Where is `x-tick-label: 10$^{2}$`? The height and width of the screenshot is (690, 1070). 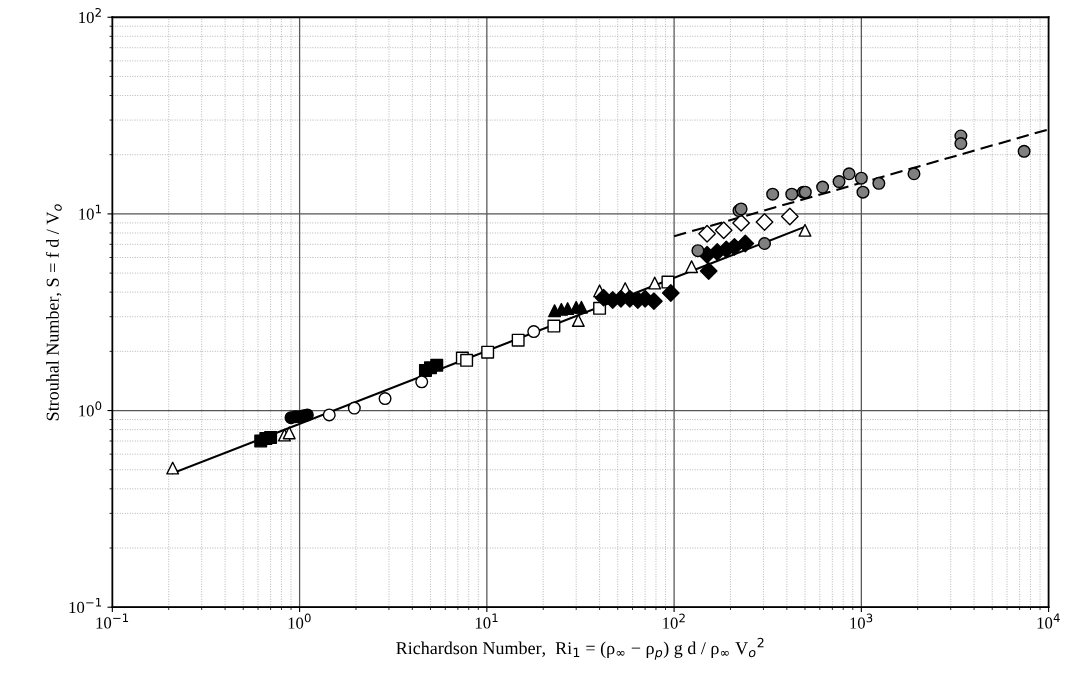
x-tick-label: 10$^{2}$ is located at coordinates (674, 621).